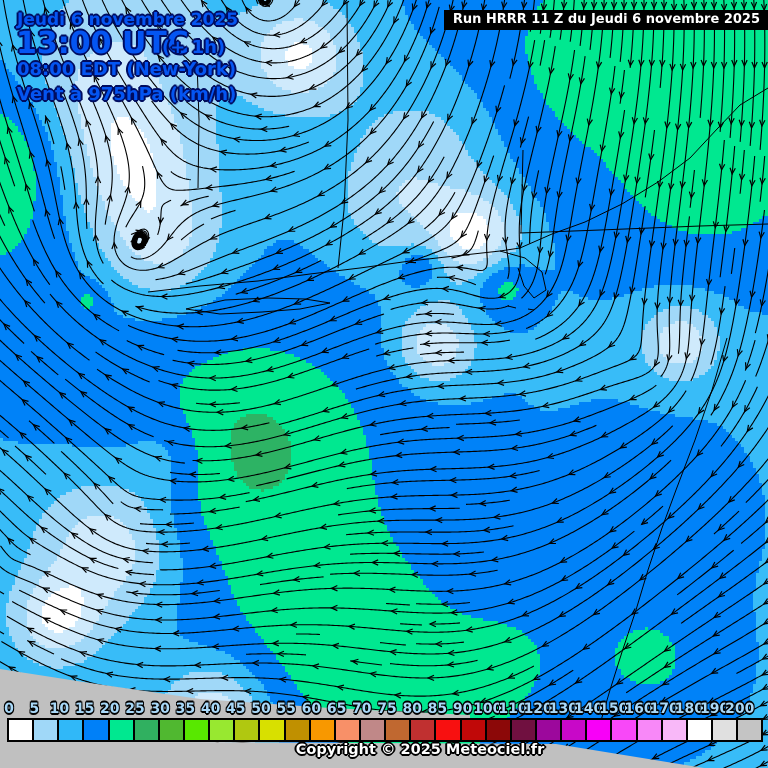 The height and width of the screenshot is (768, 768). I want to click on legend-tick-80: 80, so click(412, 709).